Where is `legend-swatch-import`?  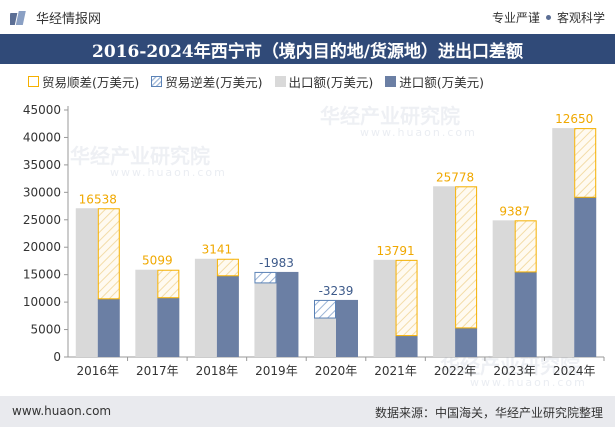 legend-swatch-import is located at coordinates (391, 81).